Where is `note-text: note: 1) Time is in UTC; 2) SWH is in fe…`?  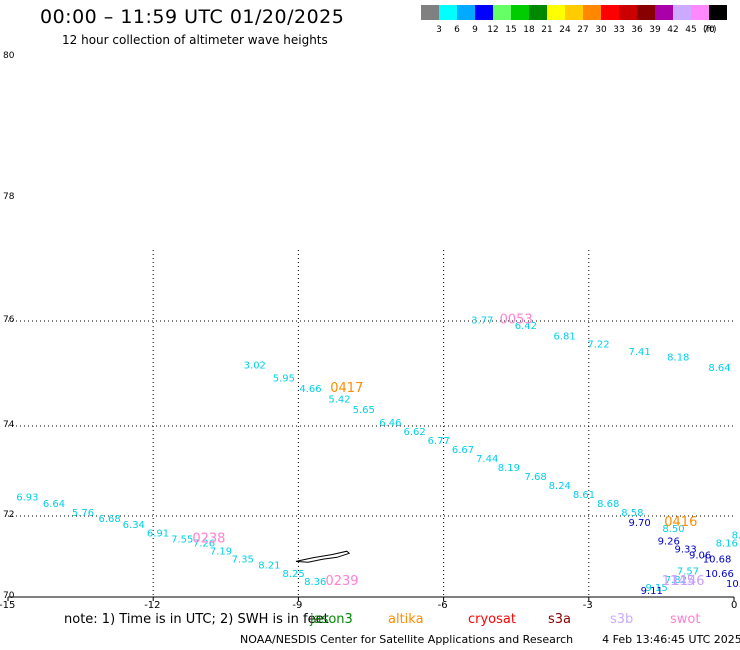
note-text: note: 1) Time is in UTC; 2) SWH is in fe… is located at coordinates (196, 619).